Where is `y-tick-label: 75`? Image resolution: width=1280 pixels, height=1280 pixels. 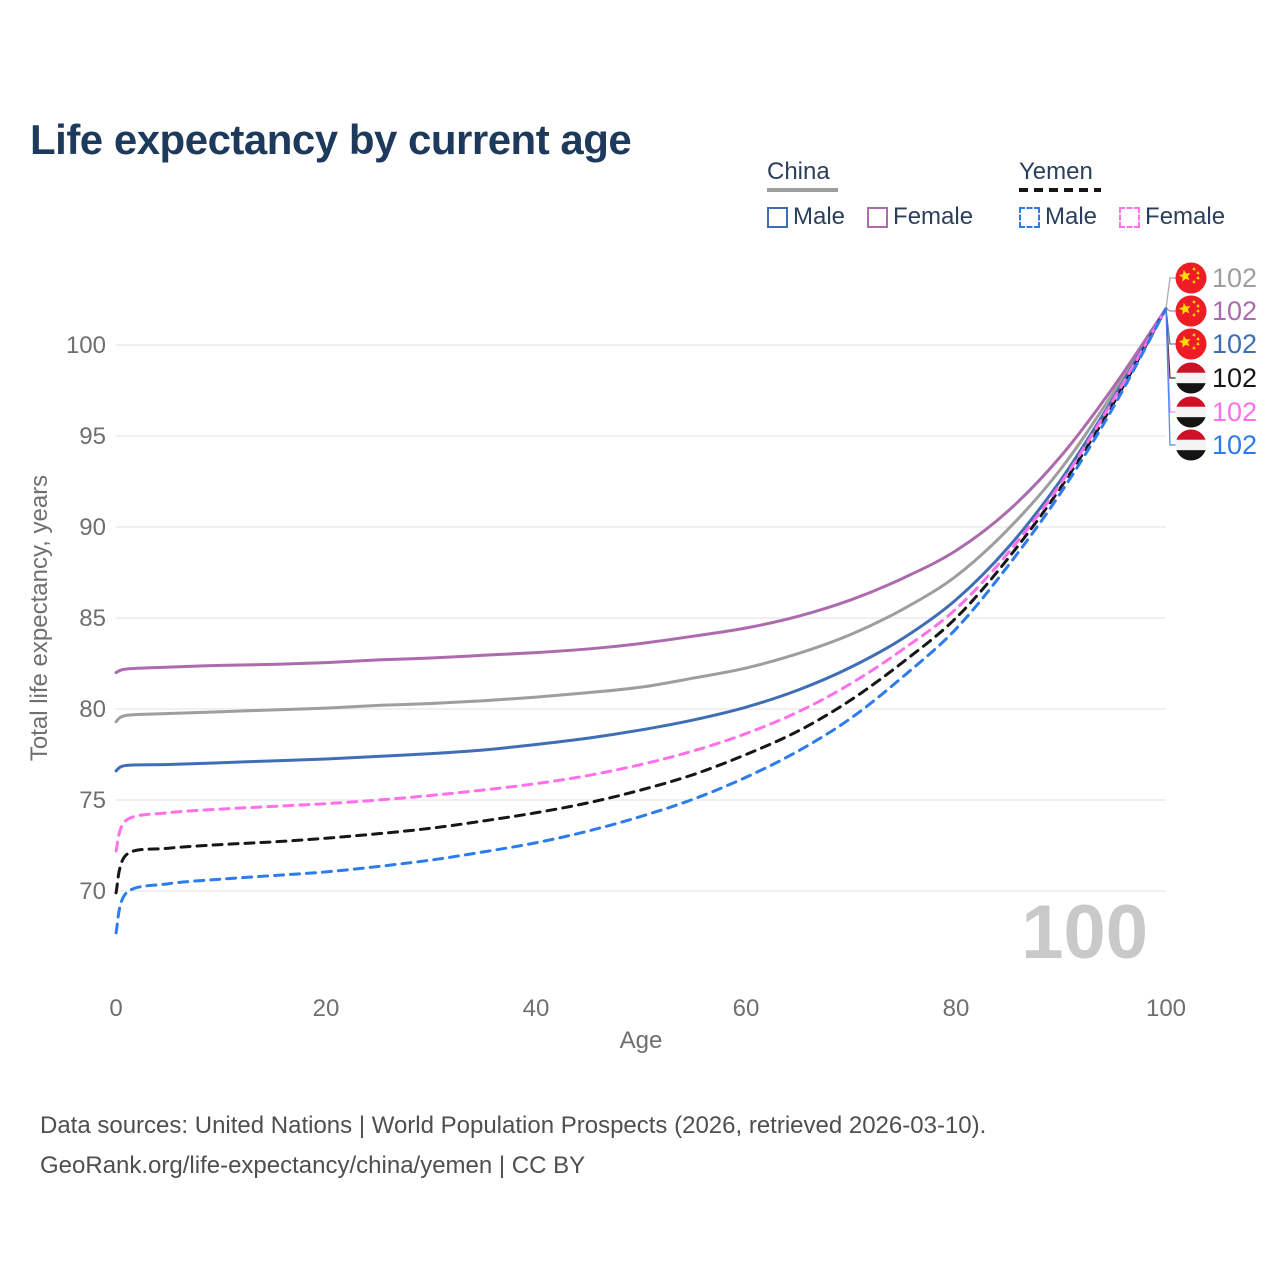
y-tick-label: 75 is located at coordinates (92, 800).